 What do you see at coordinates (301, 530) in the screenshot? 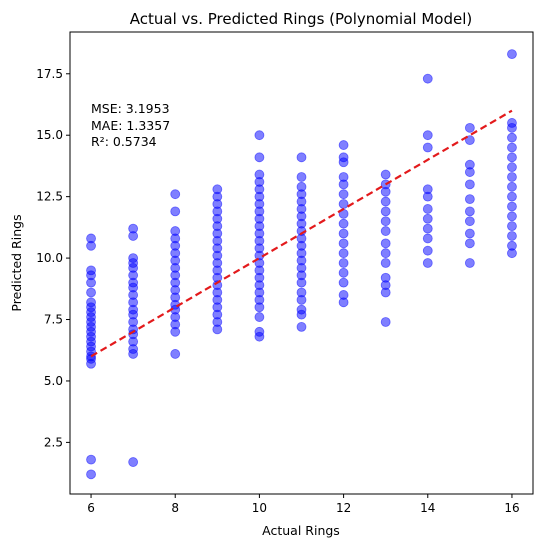
I see `x-axis-label: Actual Rings` at bounding box center [301, 530].